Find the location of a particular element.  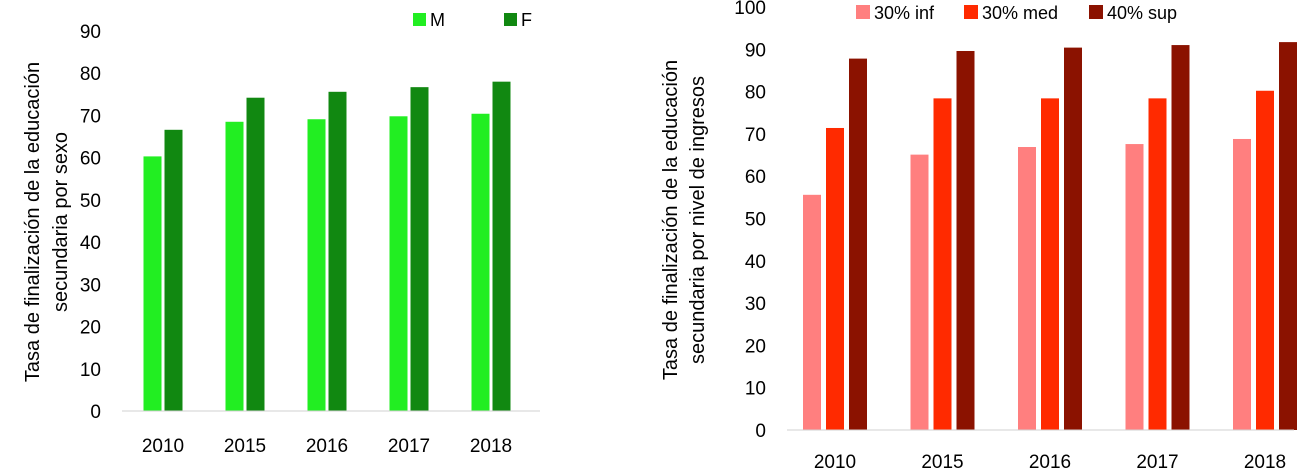

bar-2018-f is located at coordinates (501, 246).